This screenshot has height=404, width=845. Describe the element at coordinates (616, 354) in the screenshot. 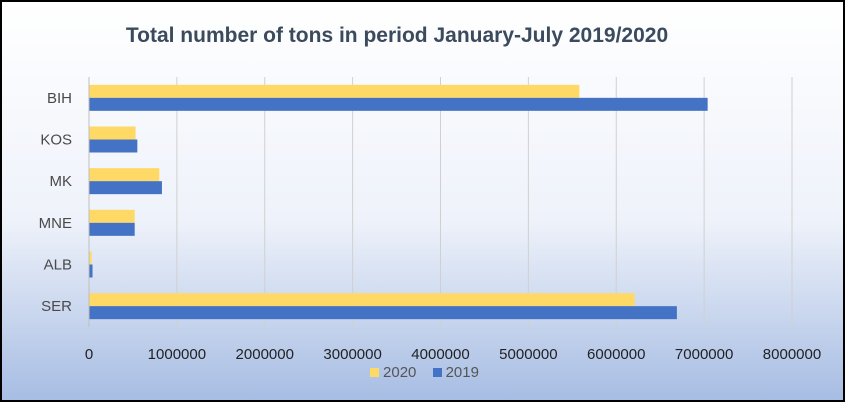

I see `x-tick-label-6: 6000000` at that location.